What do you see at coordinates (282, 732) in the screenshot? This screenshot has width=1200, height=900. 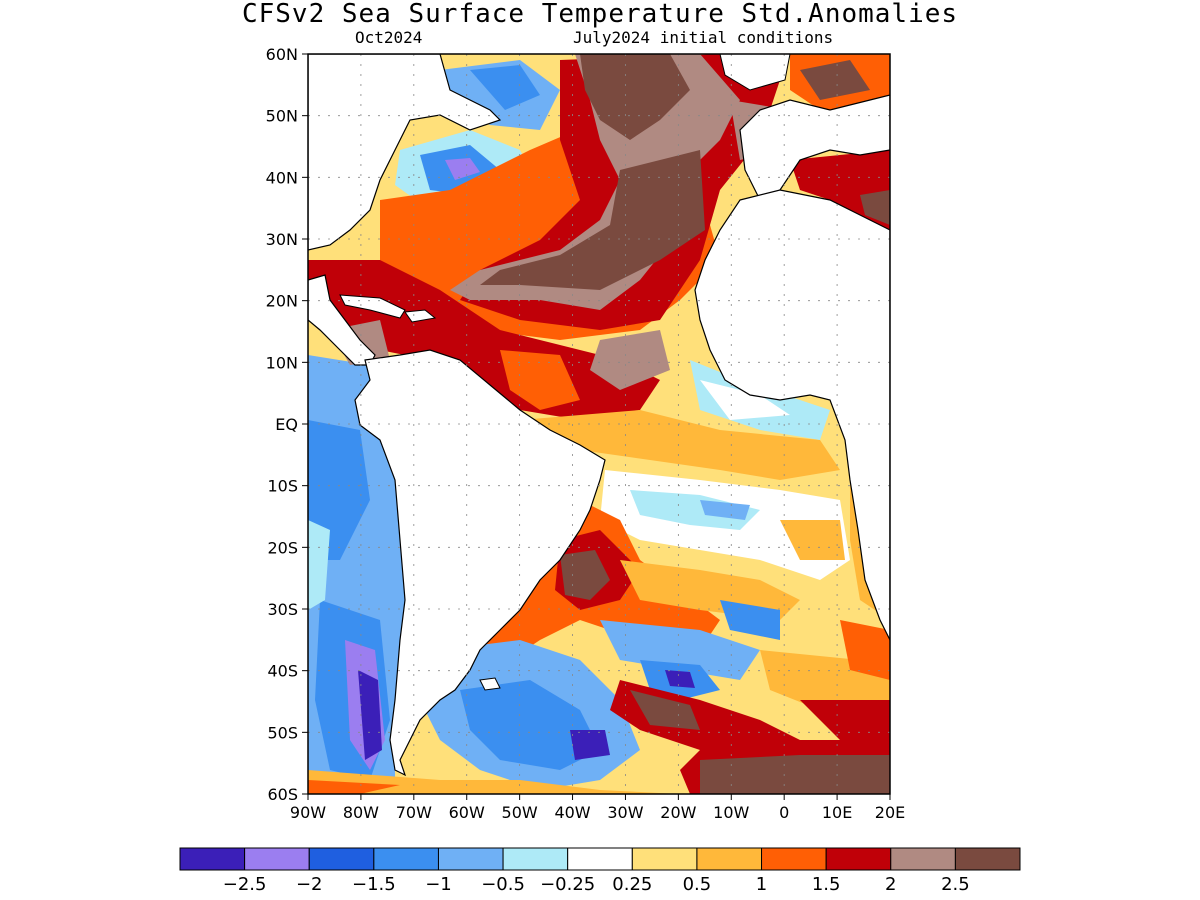 I see `lat-label: 50S` at bounding box center [282, 732].